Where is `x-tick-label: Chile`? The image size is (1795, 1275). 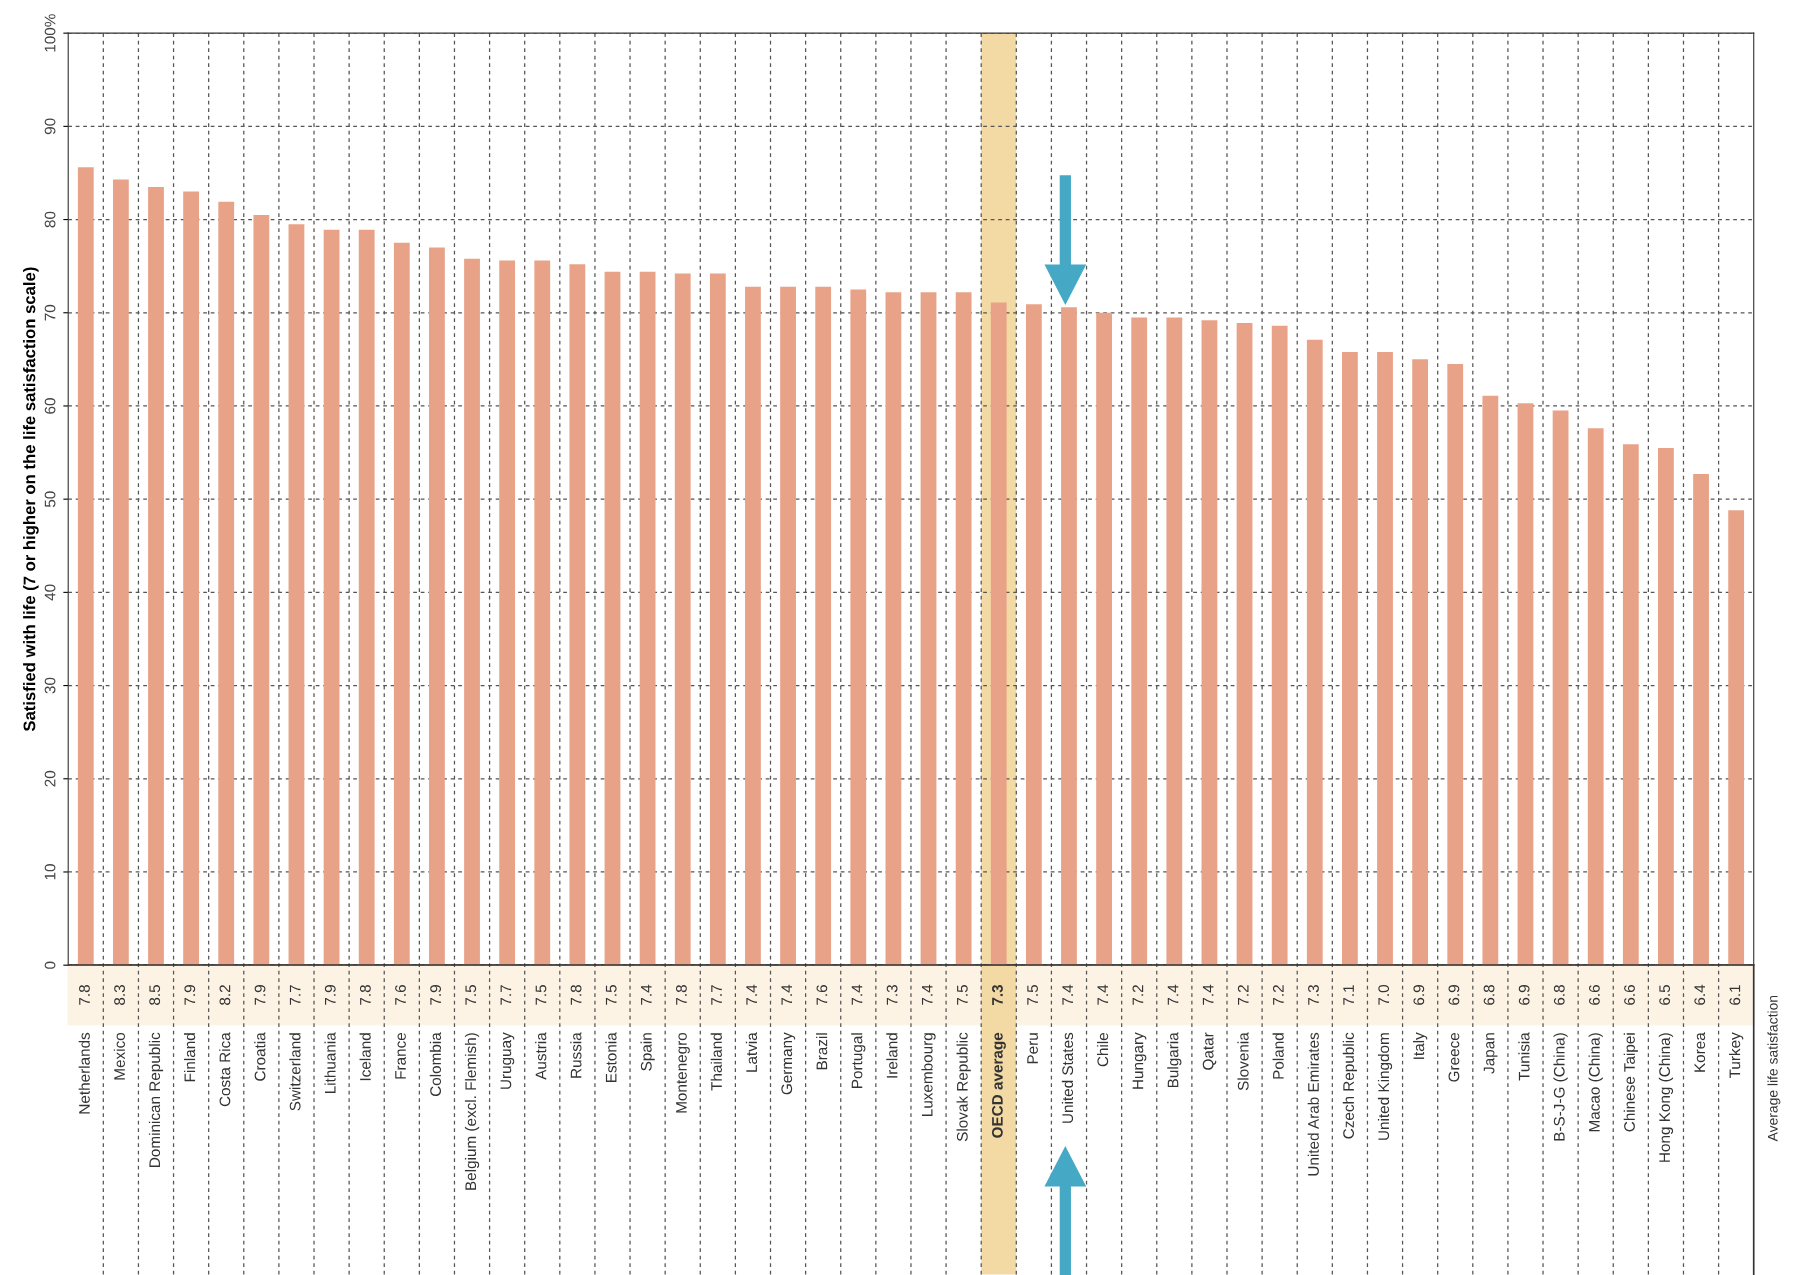
x-tick-label: Chile is located at coordinates (1102, 1049).